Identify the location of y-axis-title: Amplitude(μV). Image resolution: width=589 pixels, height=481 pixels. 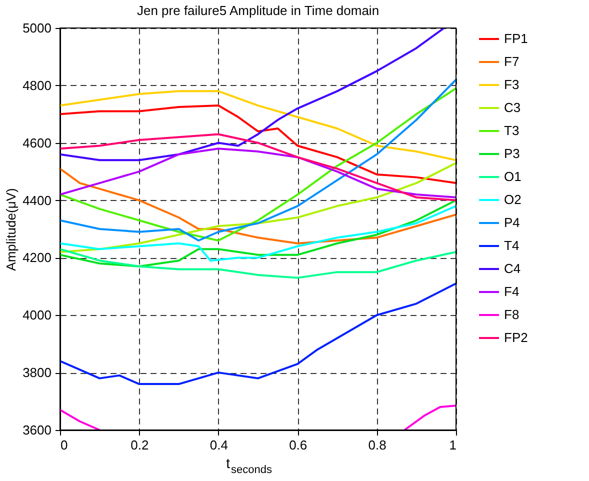
(11, 229).